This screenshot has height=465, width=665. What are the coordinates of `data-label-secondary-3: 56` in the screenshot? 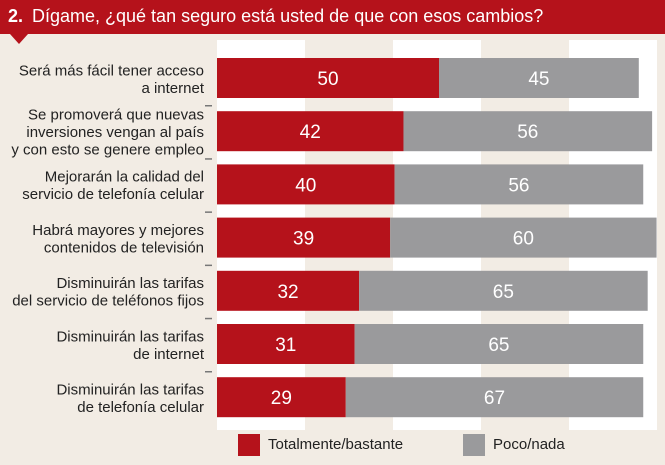 It's located at (518, 185).